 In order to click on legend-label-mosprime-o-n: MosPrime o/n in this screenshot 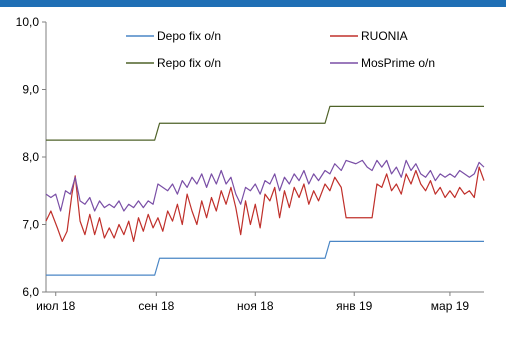, I will do `click(398, 63)`.